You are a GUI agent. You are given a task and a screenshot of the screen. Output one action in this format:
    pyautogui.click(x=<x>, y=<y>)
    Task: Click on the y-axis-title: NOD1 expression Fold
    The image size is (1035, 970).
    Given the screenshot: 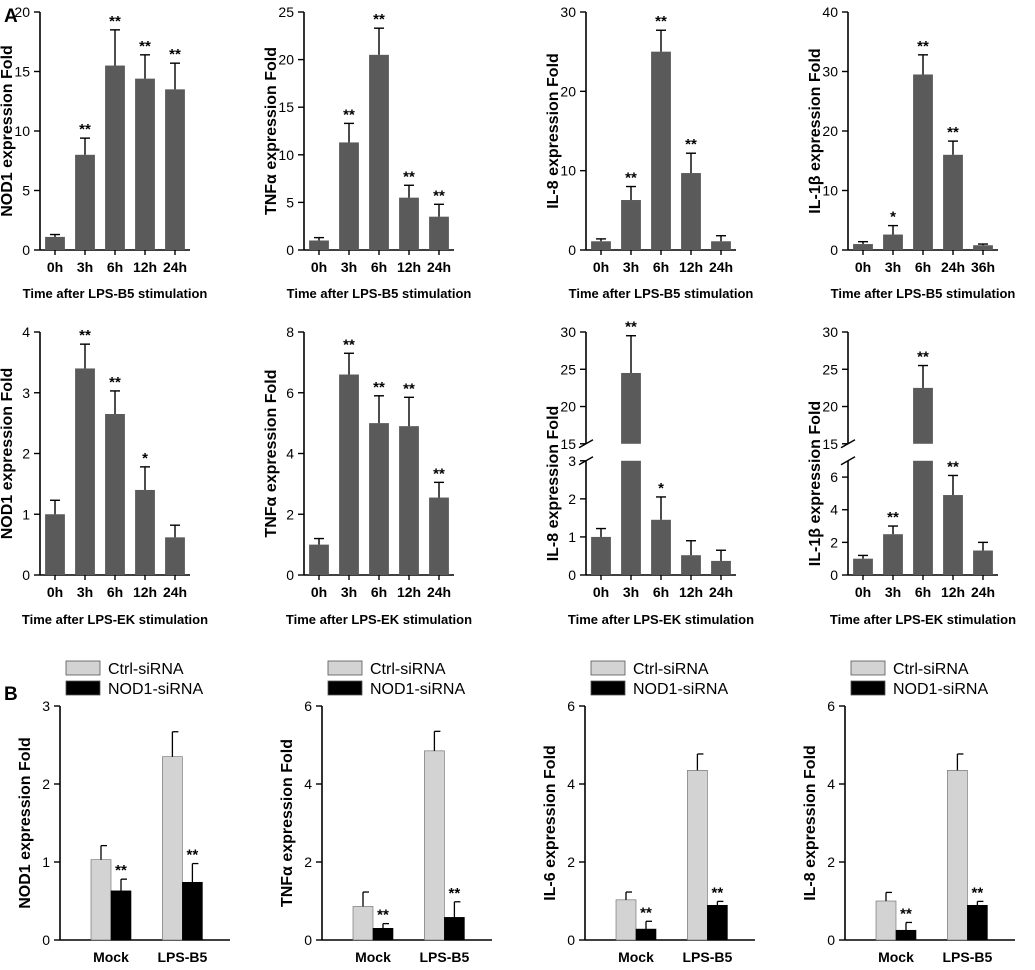 What is the action you would take?
    pyautogui.click(x=25, y=823)
    